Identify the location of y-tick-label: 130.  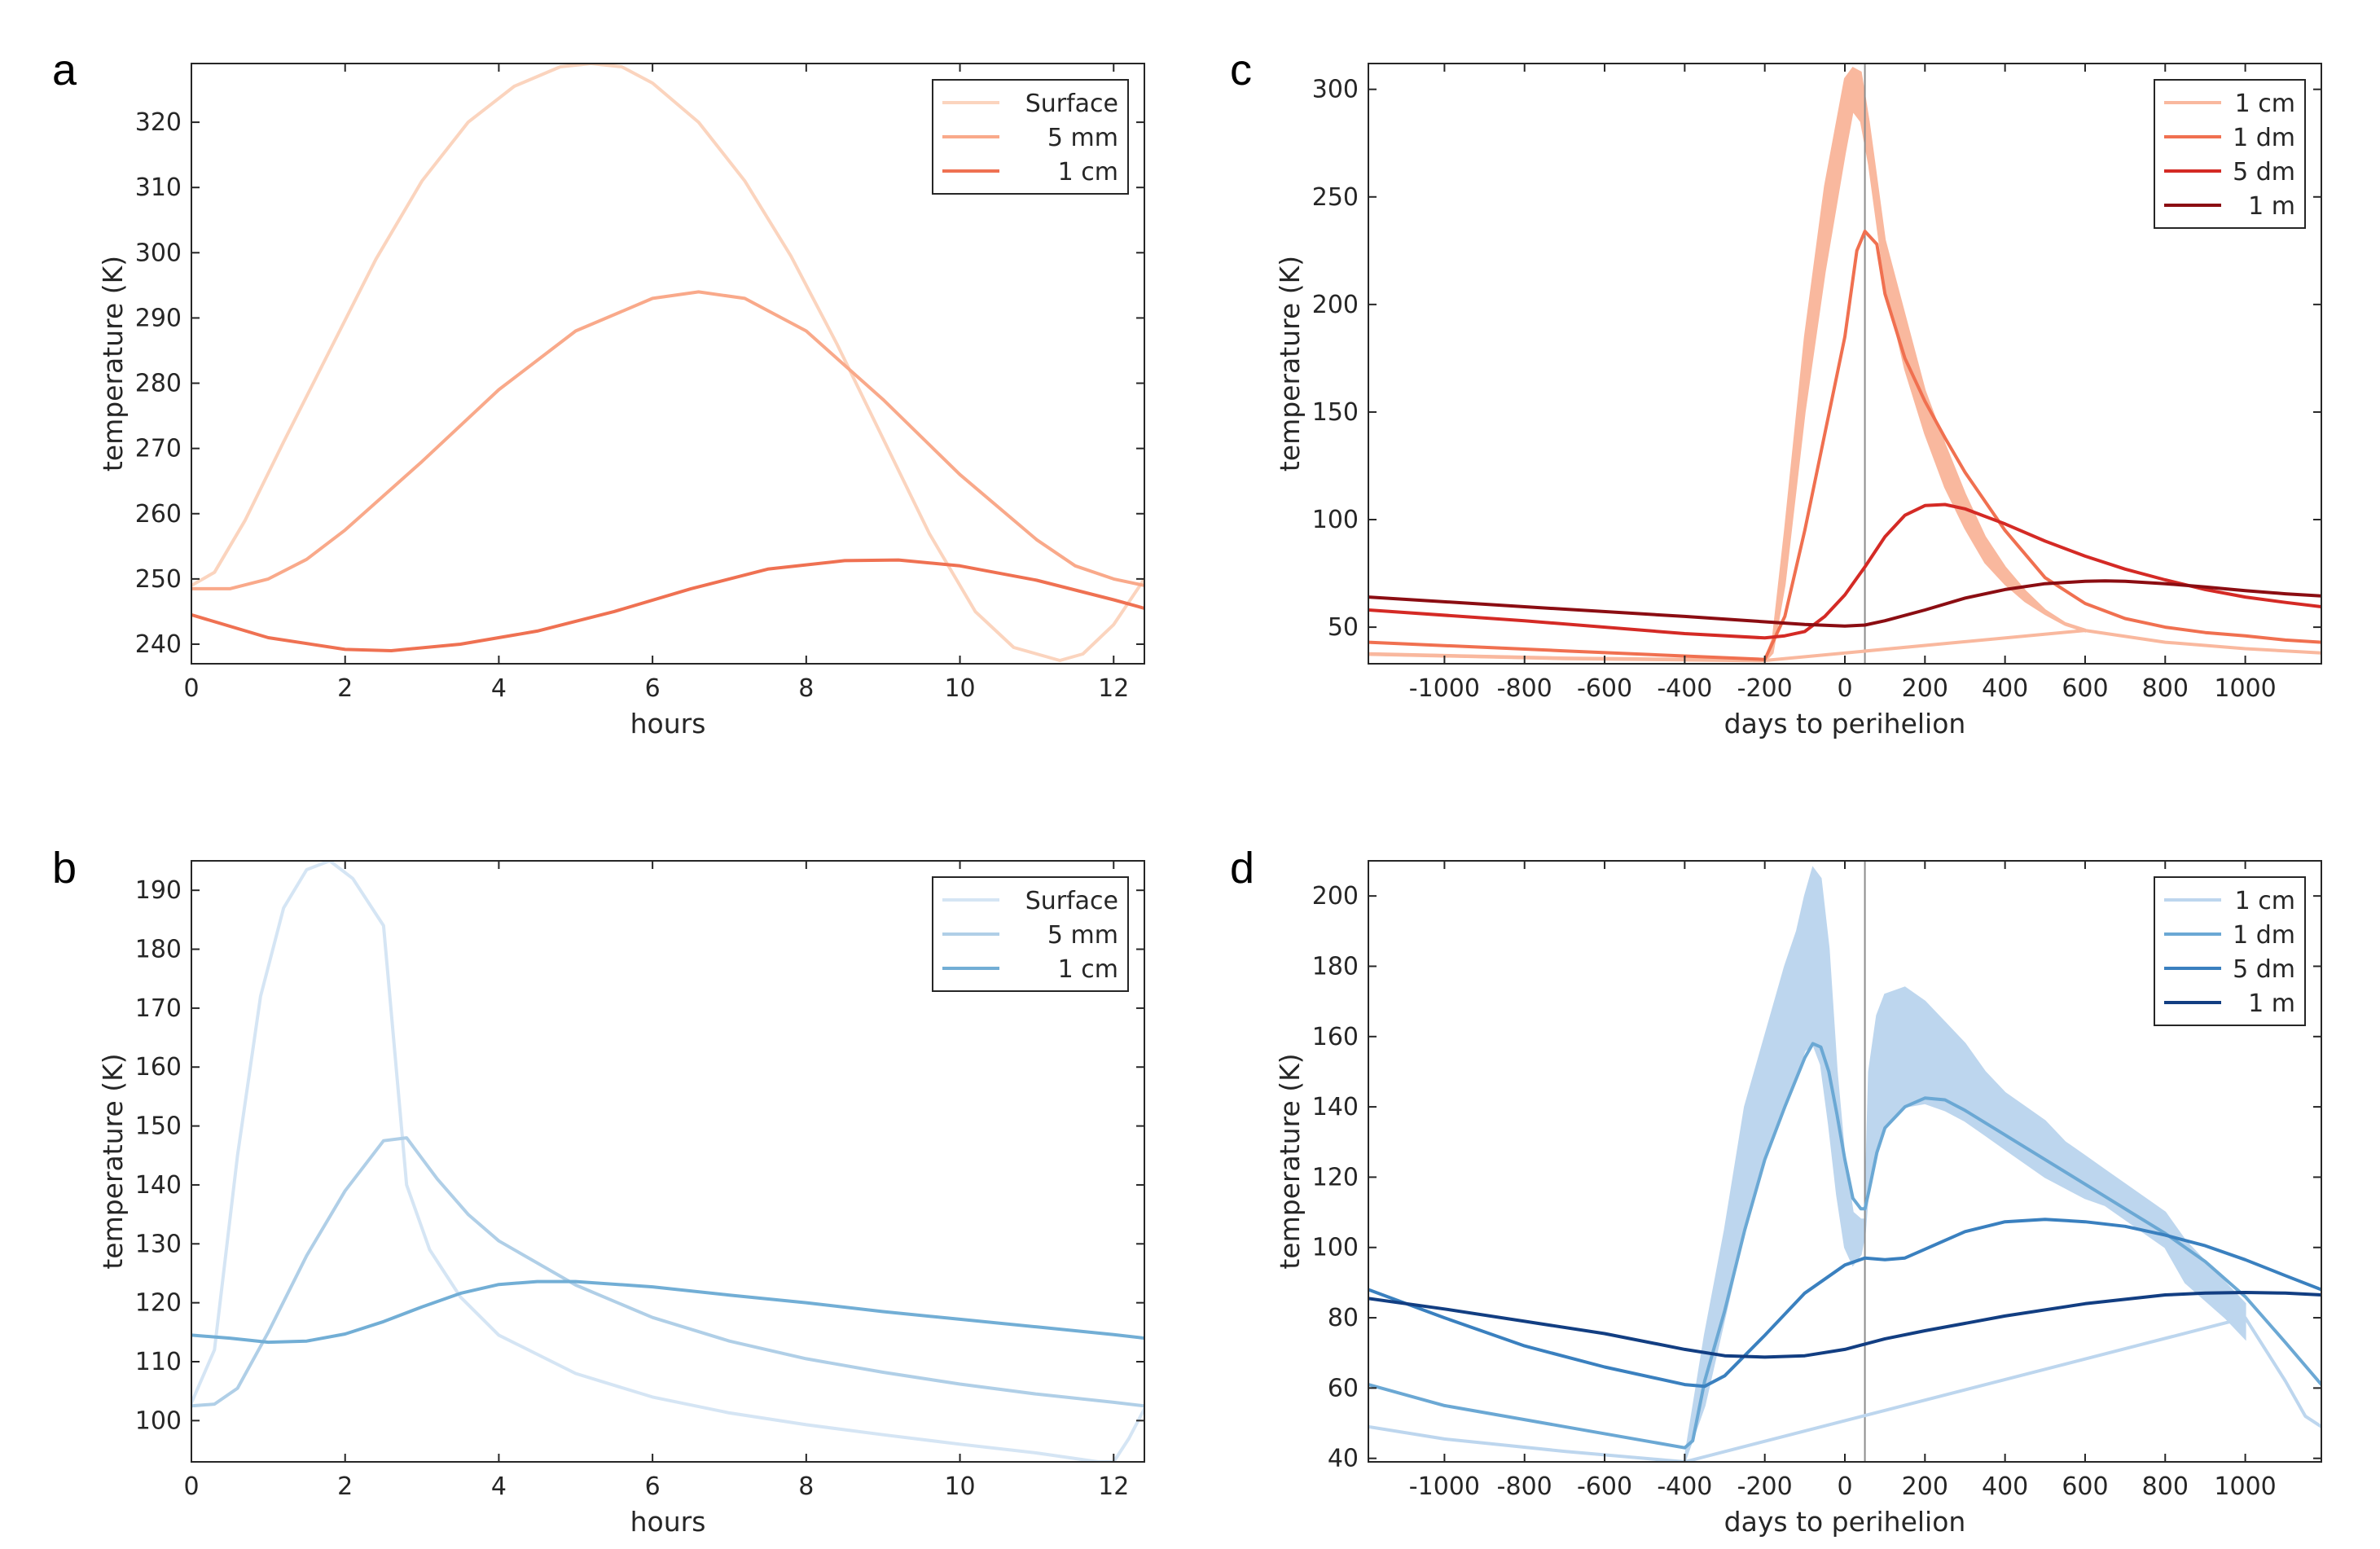
(159, 1244).